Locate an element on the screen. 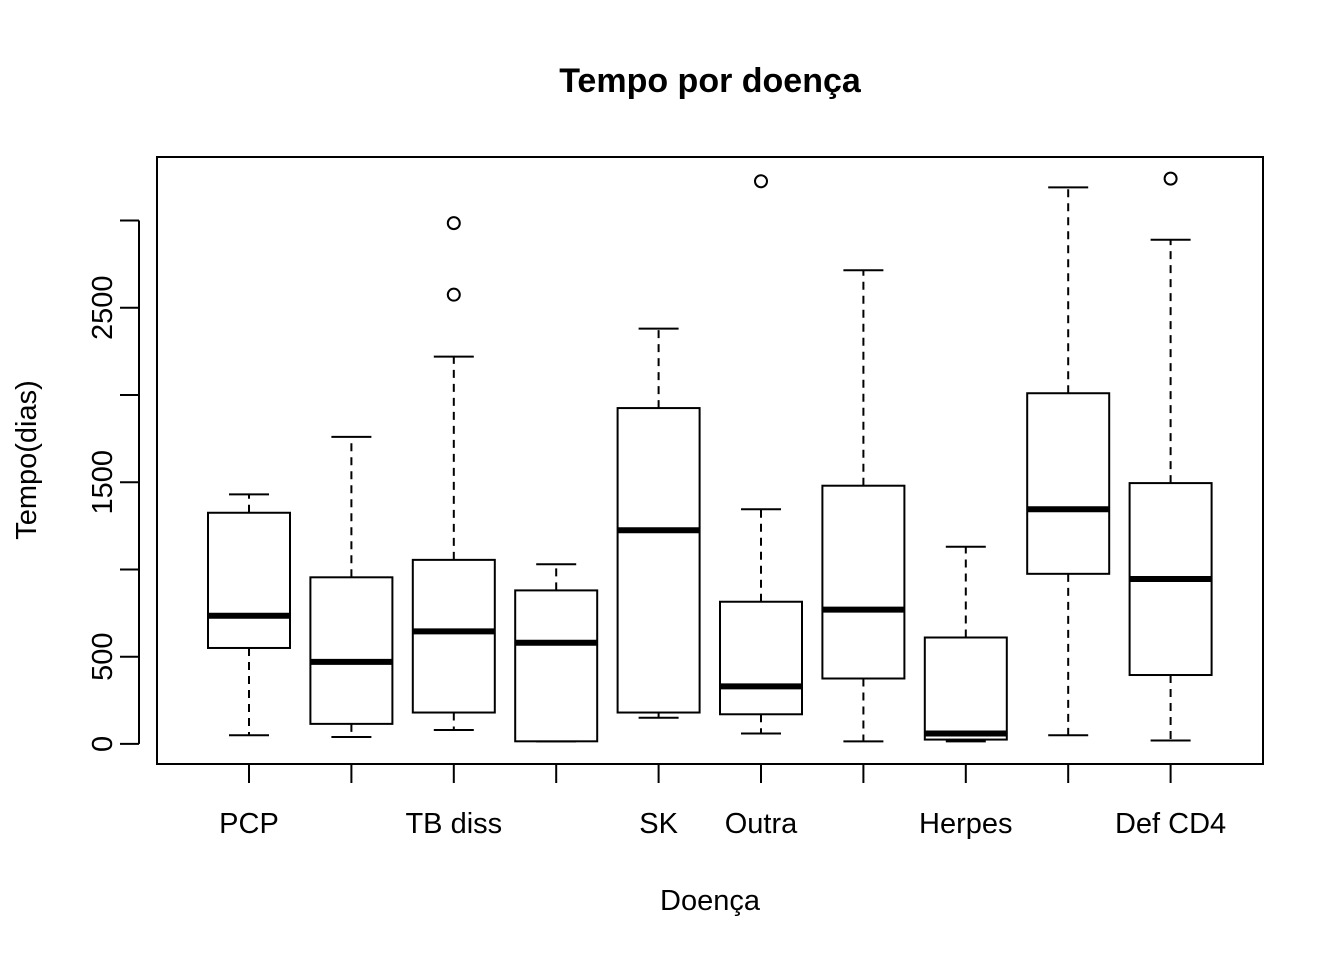 The width and height of the screenshot is (1344, 960). x-tick-label: Outra is located at coordinates (761, 824).